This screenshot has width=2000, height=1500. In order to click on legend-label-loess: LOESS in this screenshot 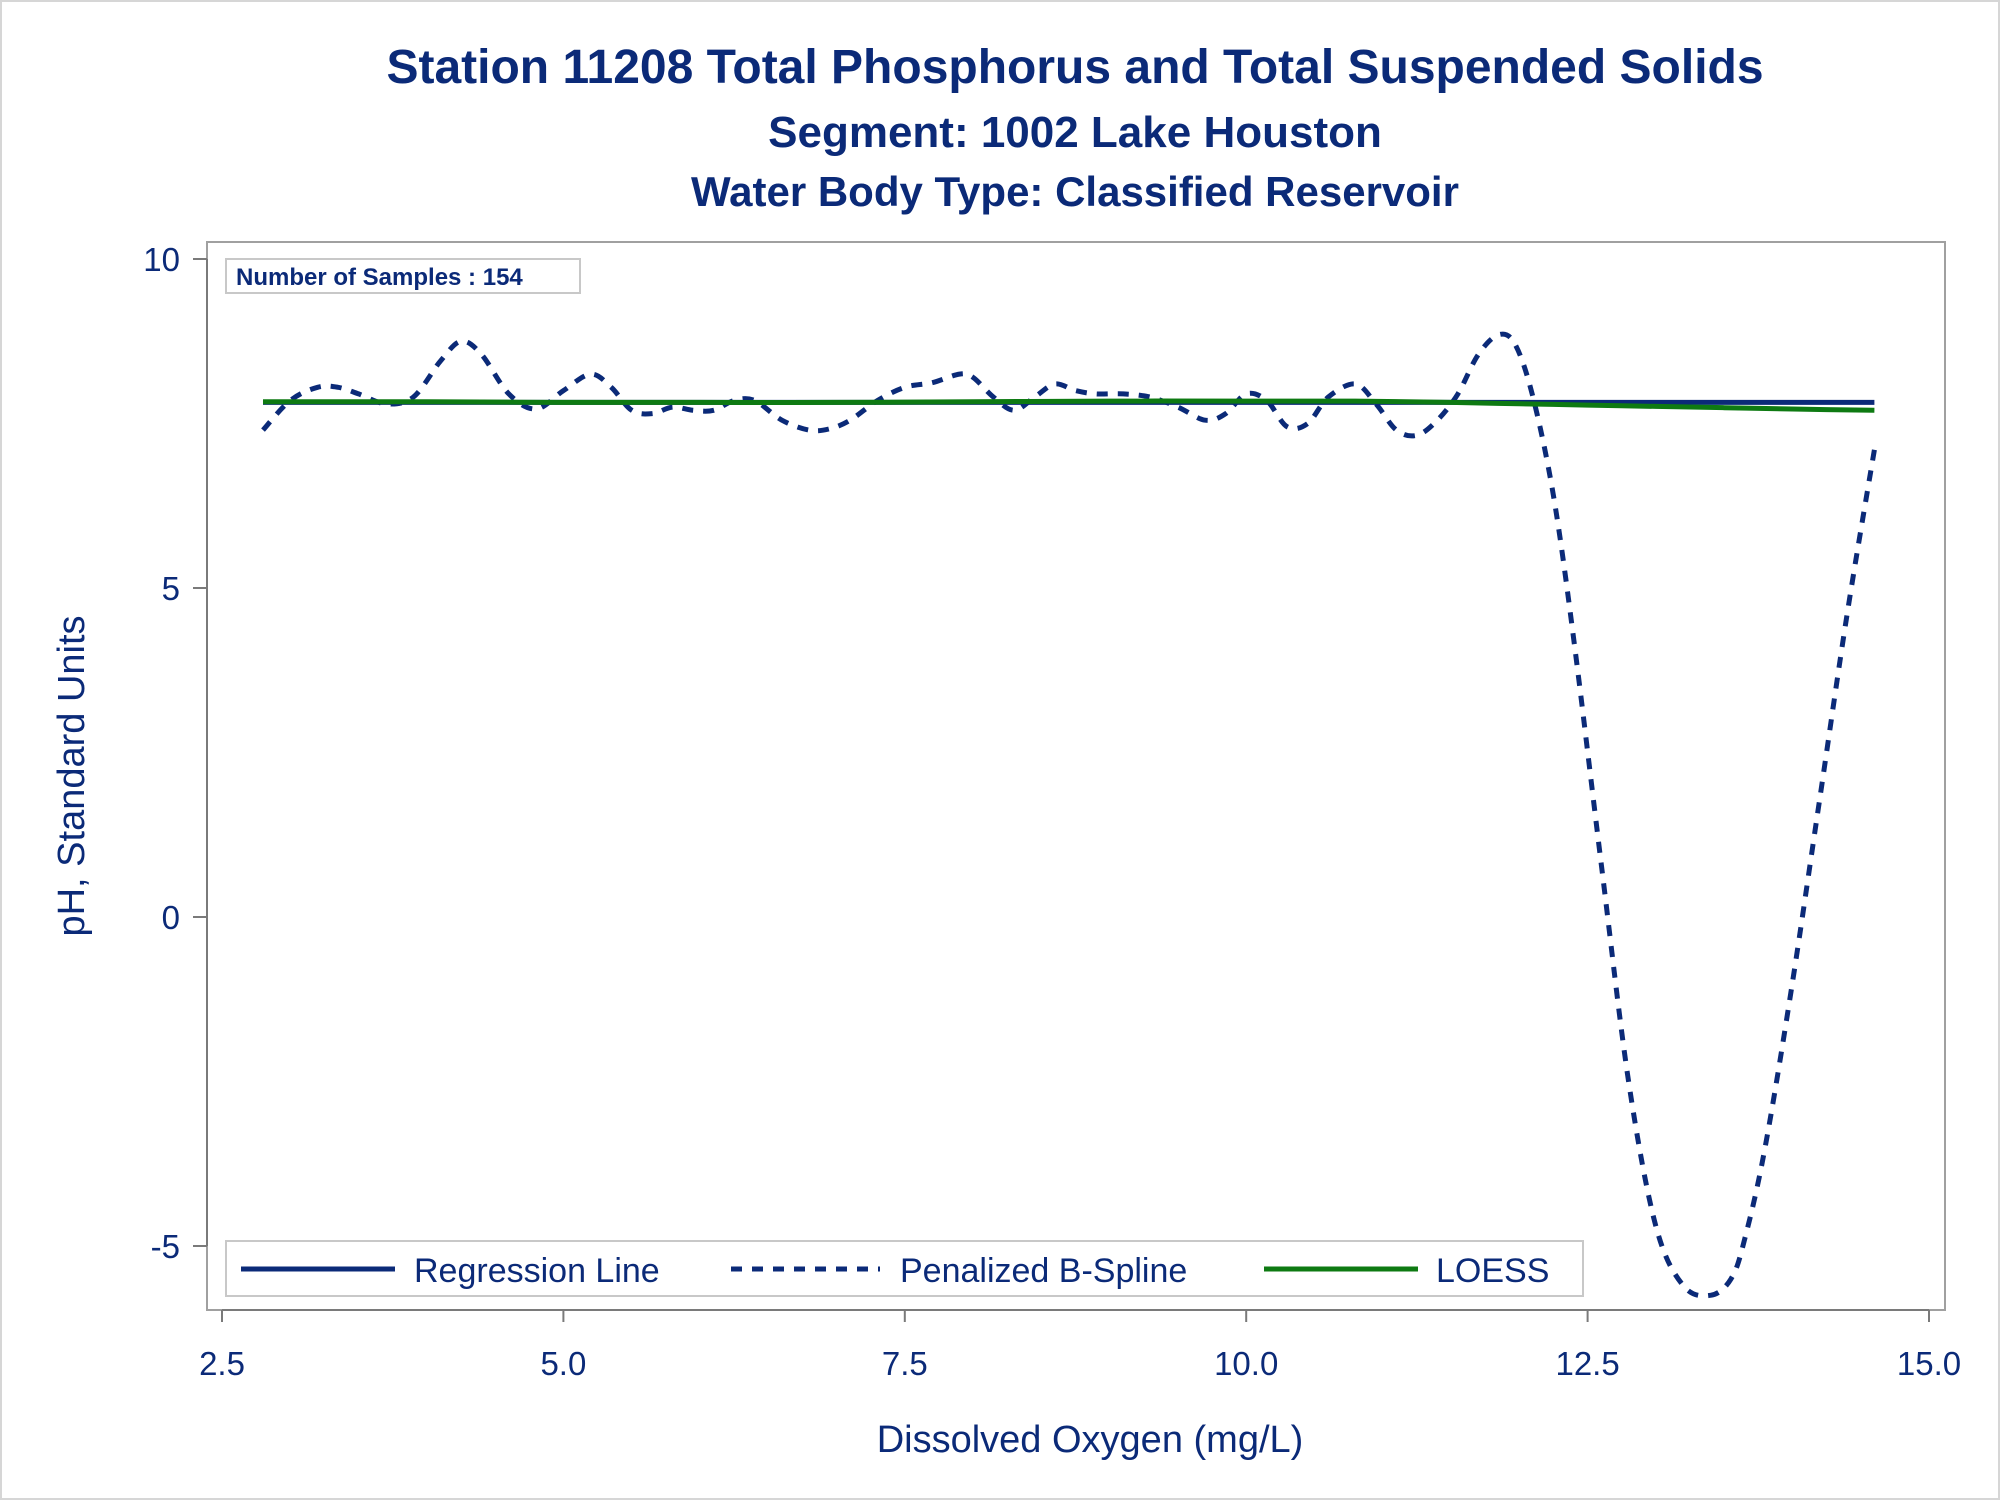, I will do `click(1492, 1271)`.